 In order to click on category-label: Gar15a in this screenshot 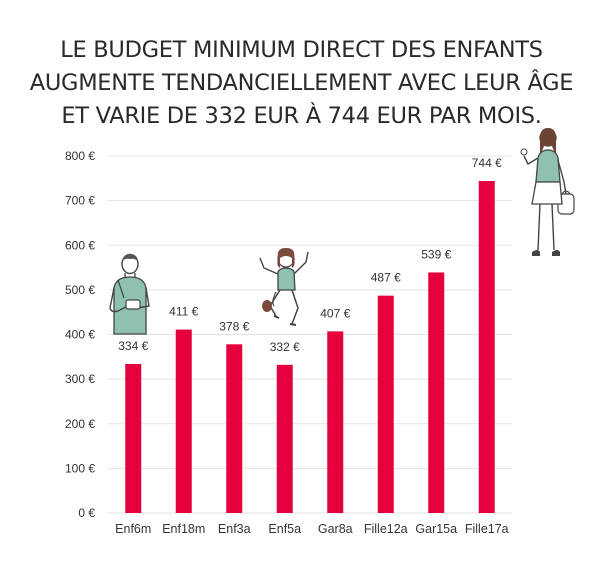, I will do `click(436, 529)`.